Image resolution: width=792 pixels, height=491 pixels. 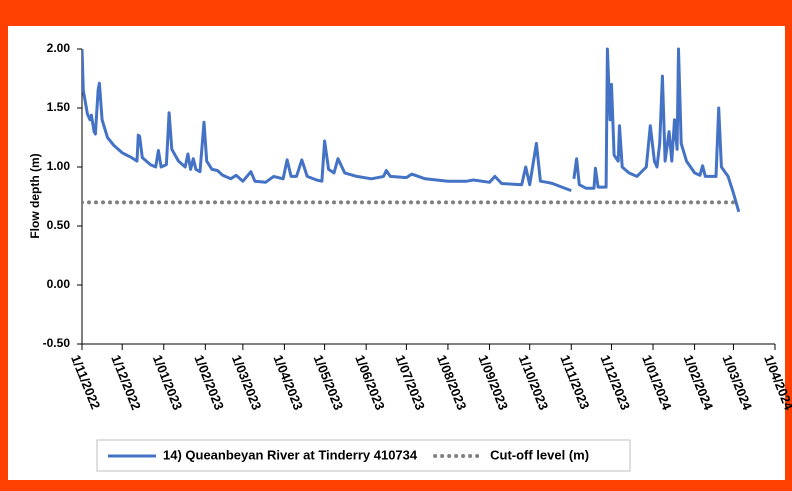 I want to click on y-tick-label: 1.50, so click(x=59, y=107).